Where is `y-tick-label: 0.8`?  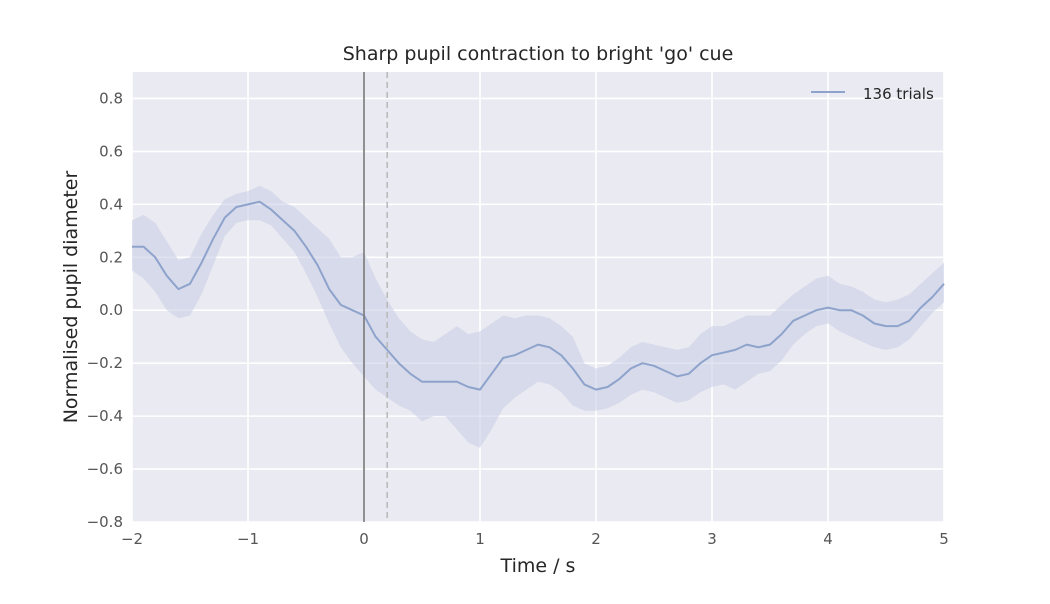
y-tick-label: 0.8 is located at coordinates (111, 98).